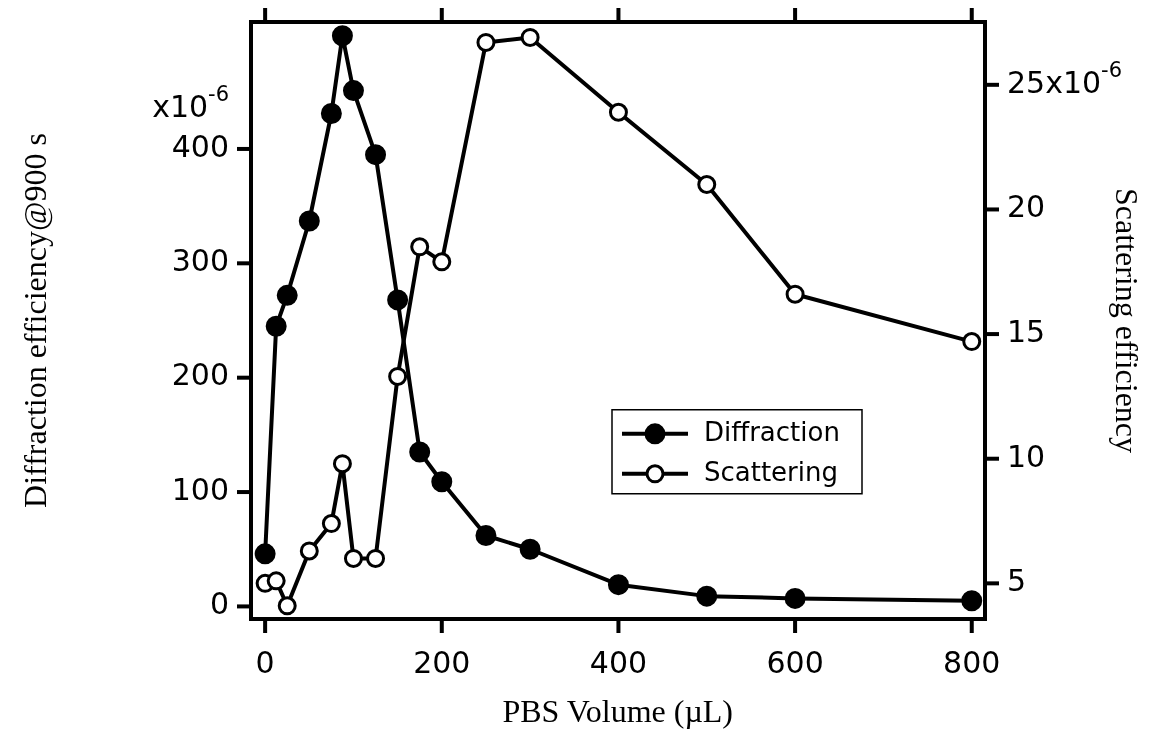 The width and height of the screenshot is (1156, 740). I want to click on x-tick-label: 400, so click(618, 662).